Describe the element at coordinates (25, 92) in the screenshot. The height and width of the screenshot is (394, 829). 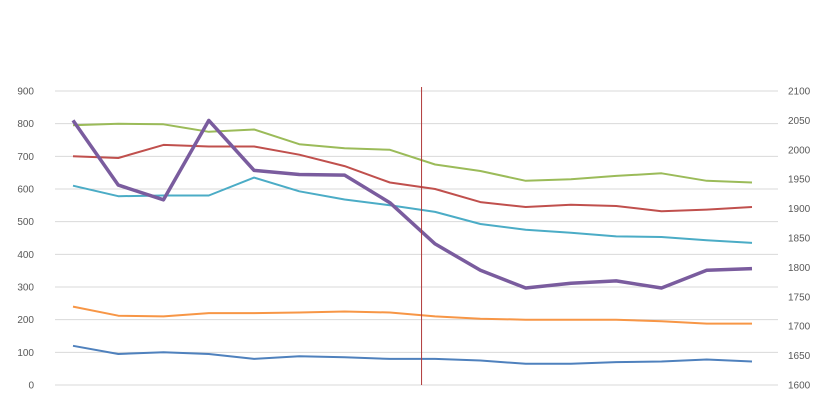
I see `left-tick-label: 900` at that location.